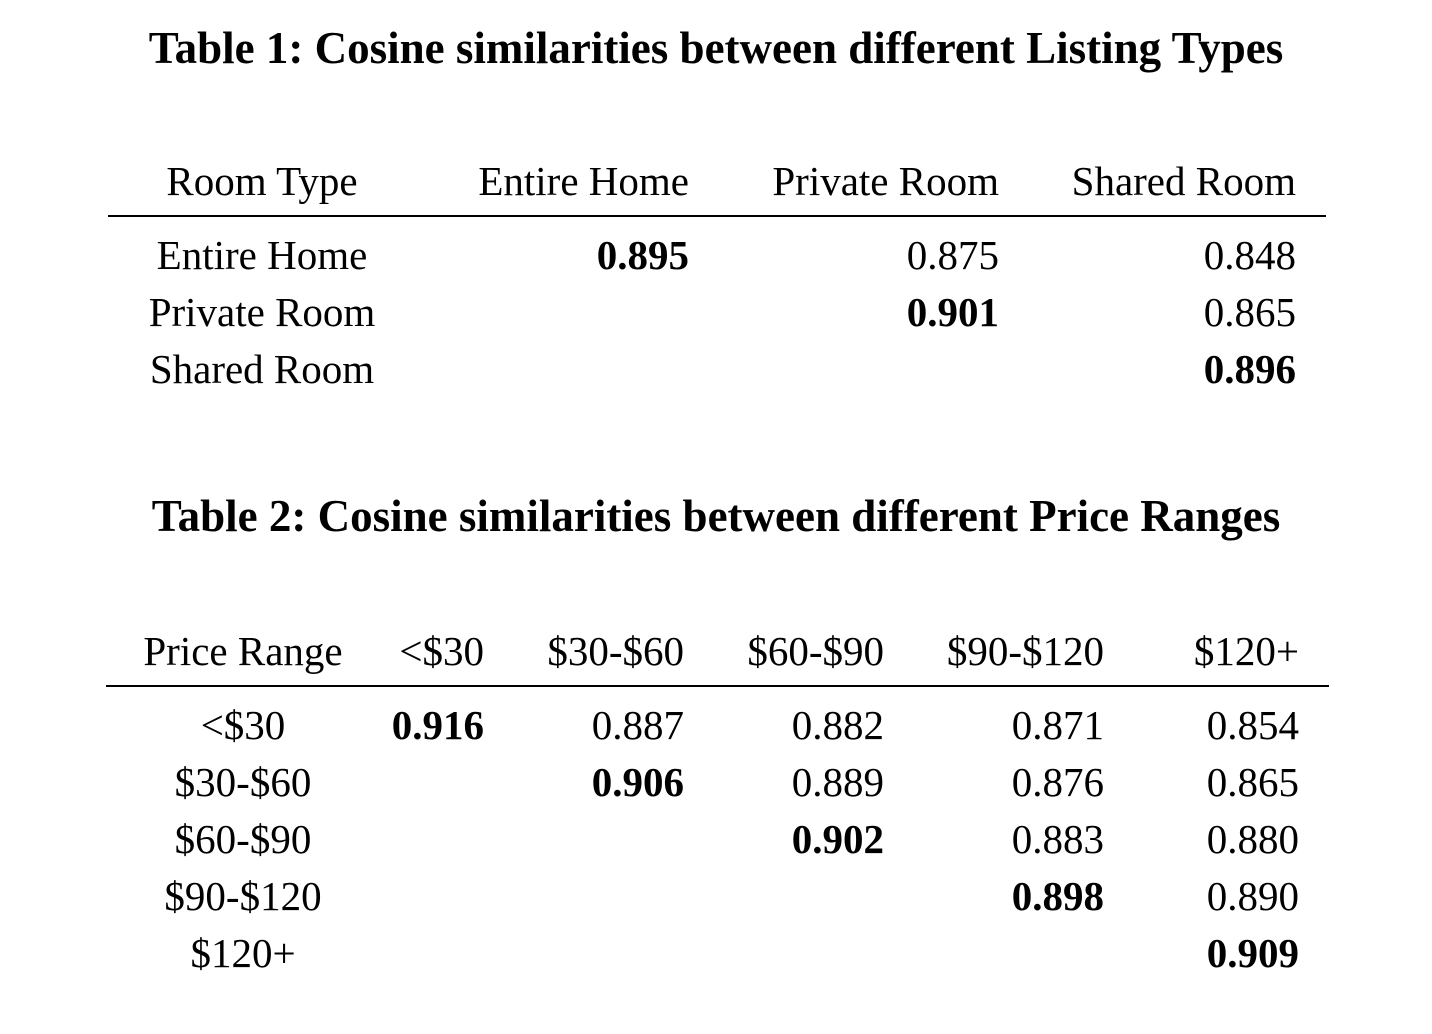 The width and height of the screenshot is (1432, 1034). Describe the element at coordinates (243, 839) in the screenshot. I see `row-label: $60-$90` at that location.